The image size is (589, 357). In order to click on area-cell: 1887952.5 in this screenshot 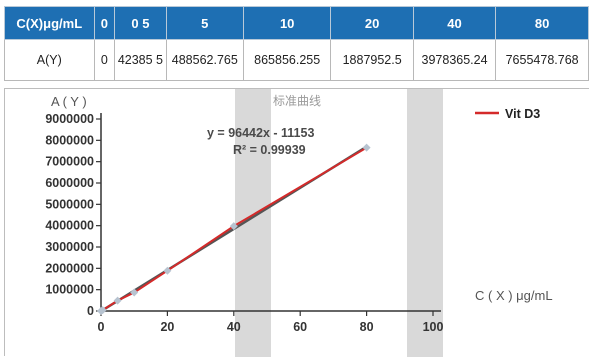, I will do `click(372, 60)`.